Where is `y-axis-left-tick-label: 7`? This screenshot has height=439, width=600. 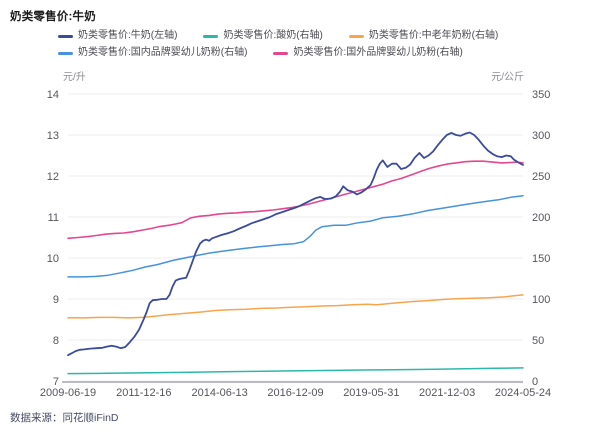 y-axis-left-tick-label: 7 is located at coordinates (56, 382).